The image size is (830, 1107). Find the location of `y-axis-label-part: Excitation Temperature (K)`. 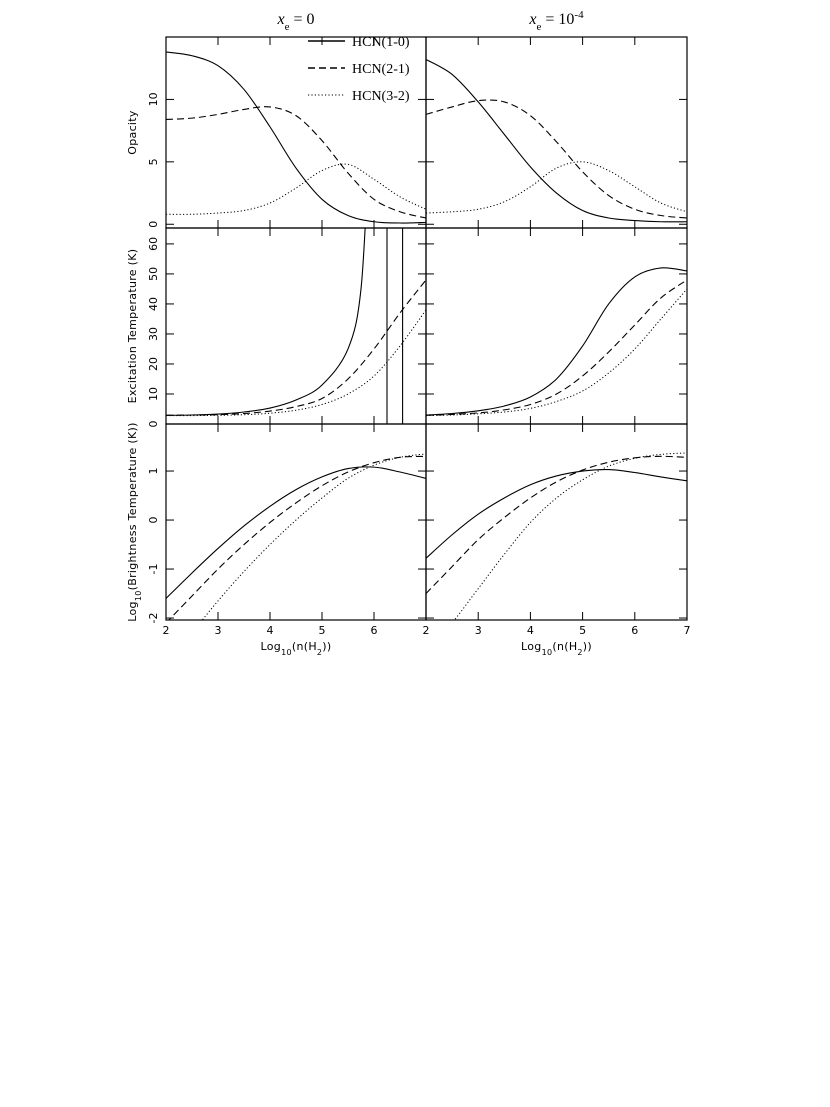

y-axis-label-part: Excitation Temperature (K) is located at coordinates (132, 326).